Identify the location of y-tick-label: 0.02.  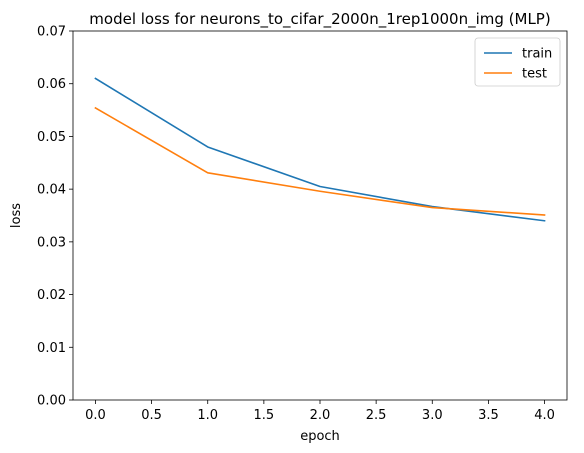
(51, 295).